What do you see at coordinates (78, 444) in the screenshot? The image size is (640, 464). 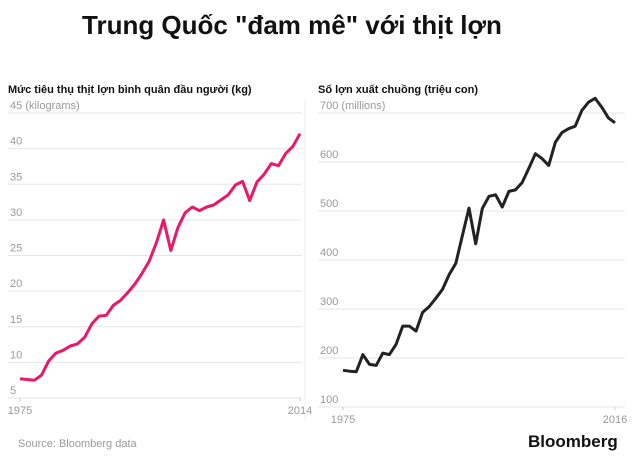 I see `source-note: Source: Bloomberg data` at bounding box center [78, 444].